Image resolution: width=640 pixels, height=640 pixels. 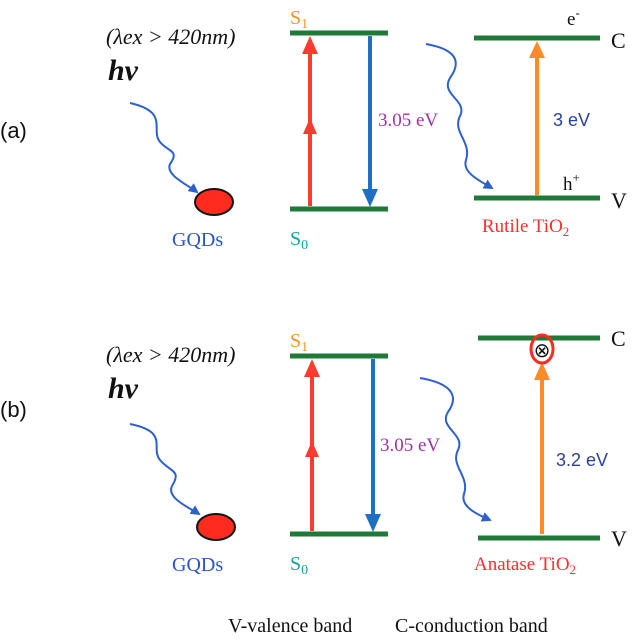 I want to click on electron-label: e-, so click(x=573, y=17).